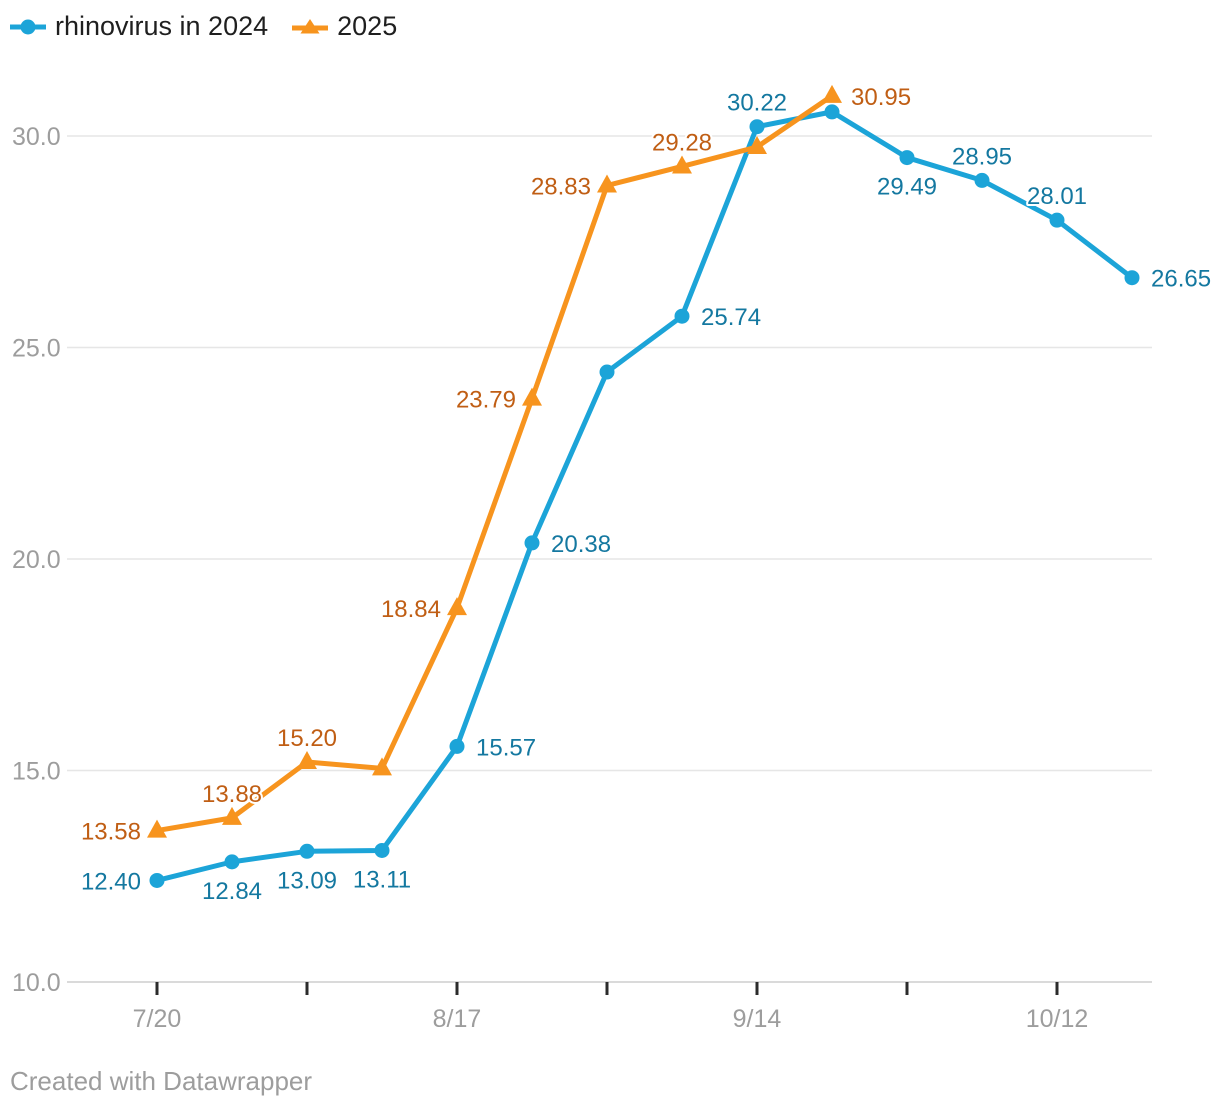  I want to click on value-label: 18.84, so click(411, 609).